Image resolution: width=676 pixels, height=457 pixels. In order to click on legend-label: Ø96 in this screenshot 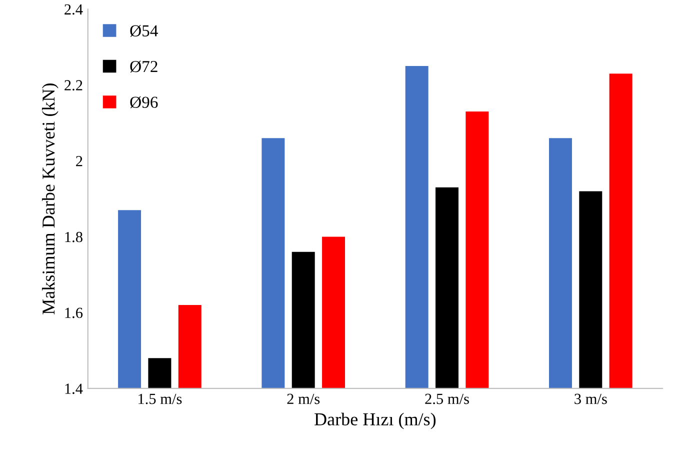, I will do `click(144, 102)`.